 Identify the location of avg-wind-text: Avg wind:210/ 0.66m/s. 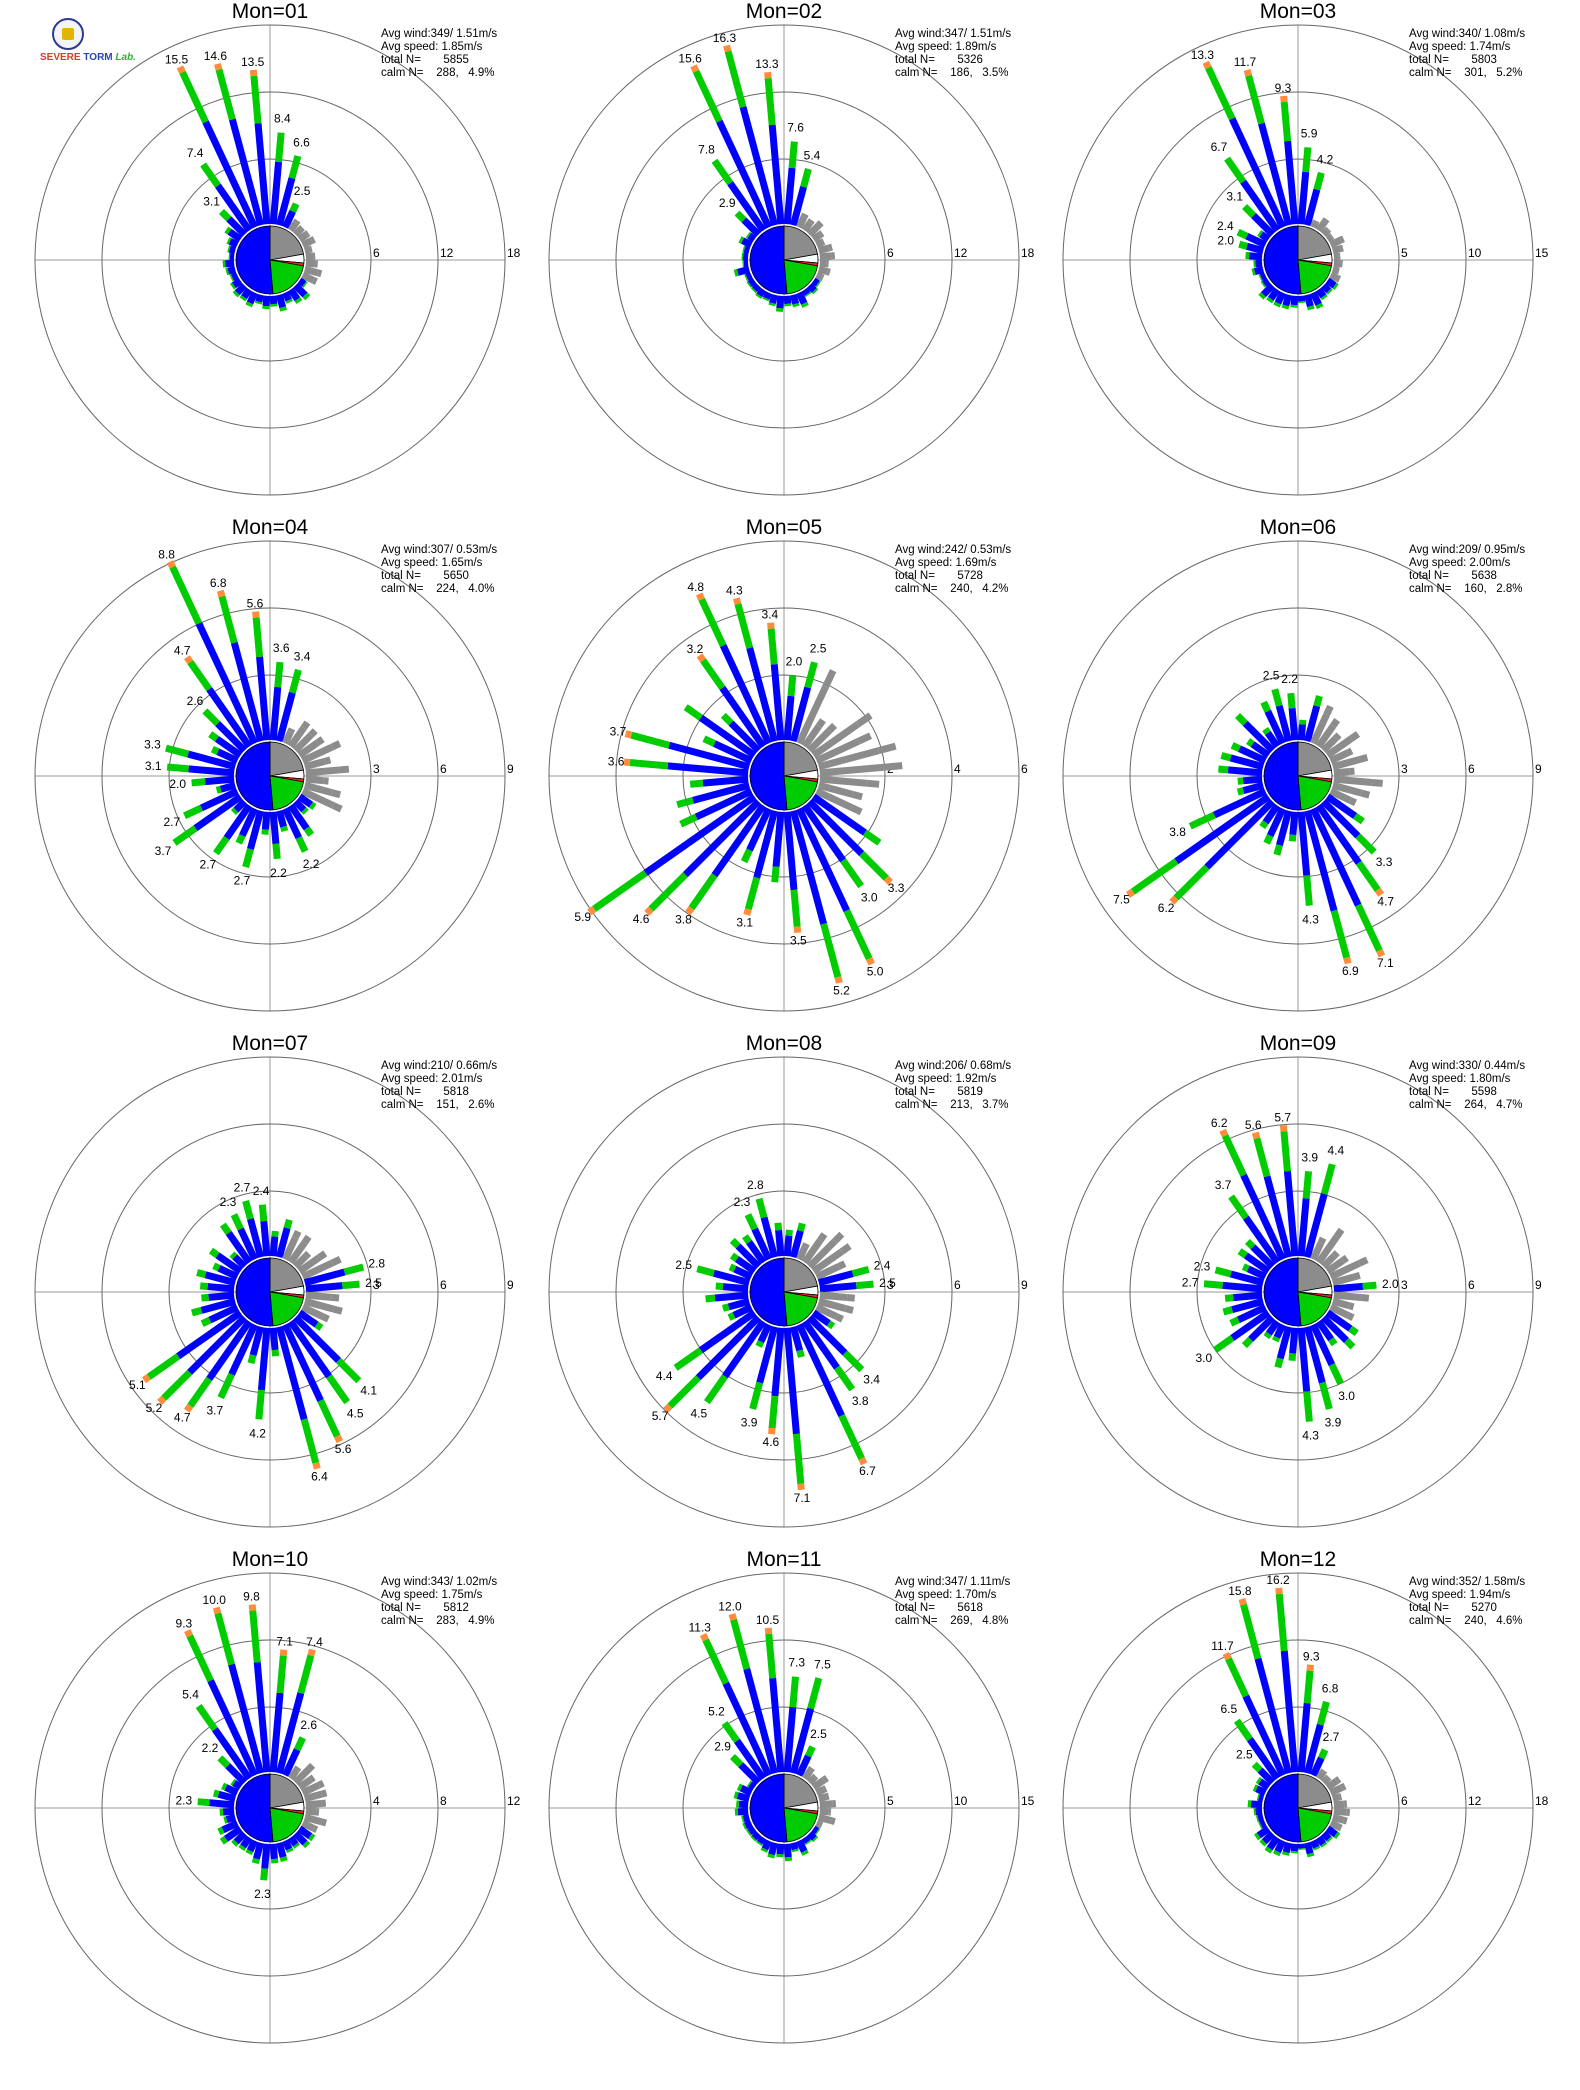
(439, 1066).